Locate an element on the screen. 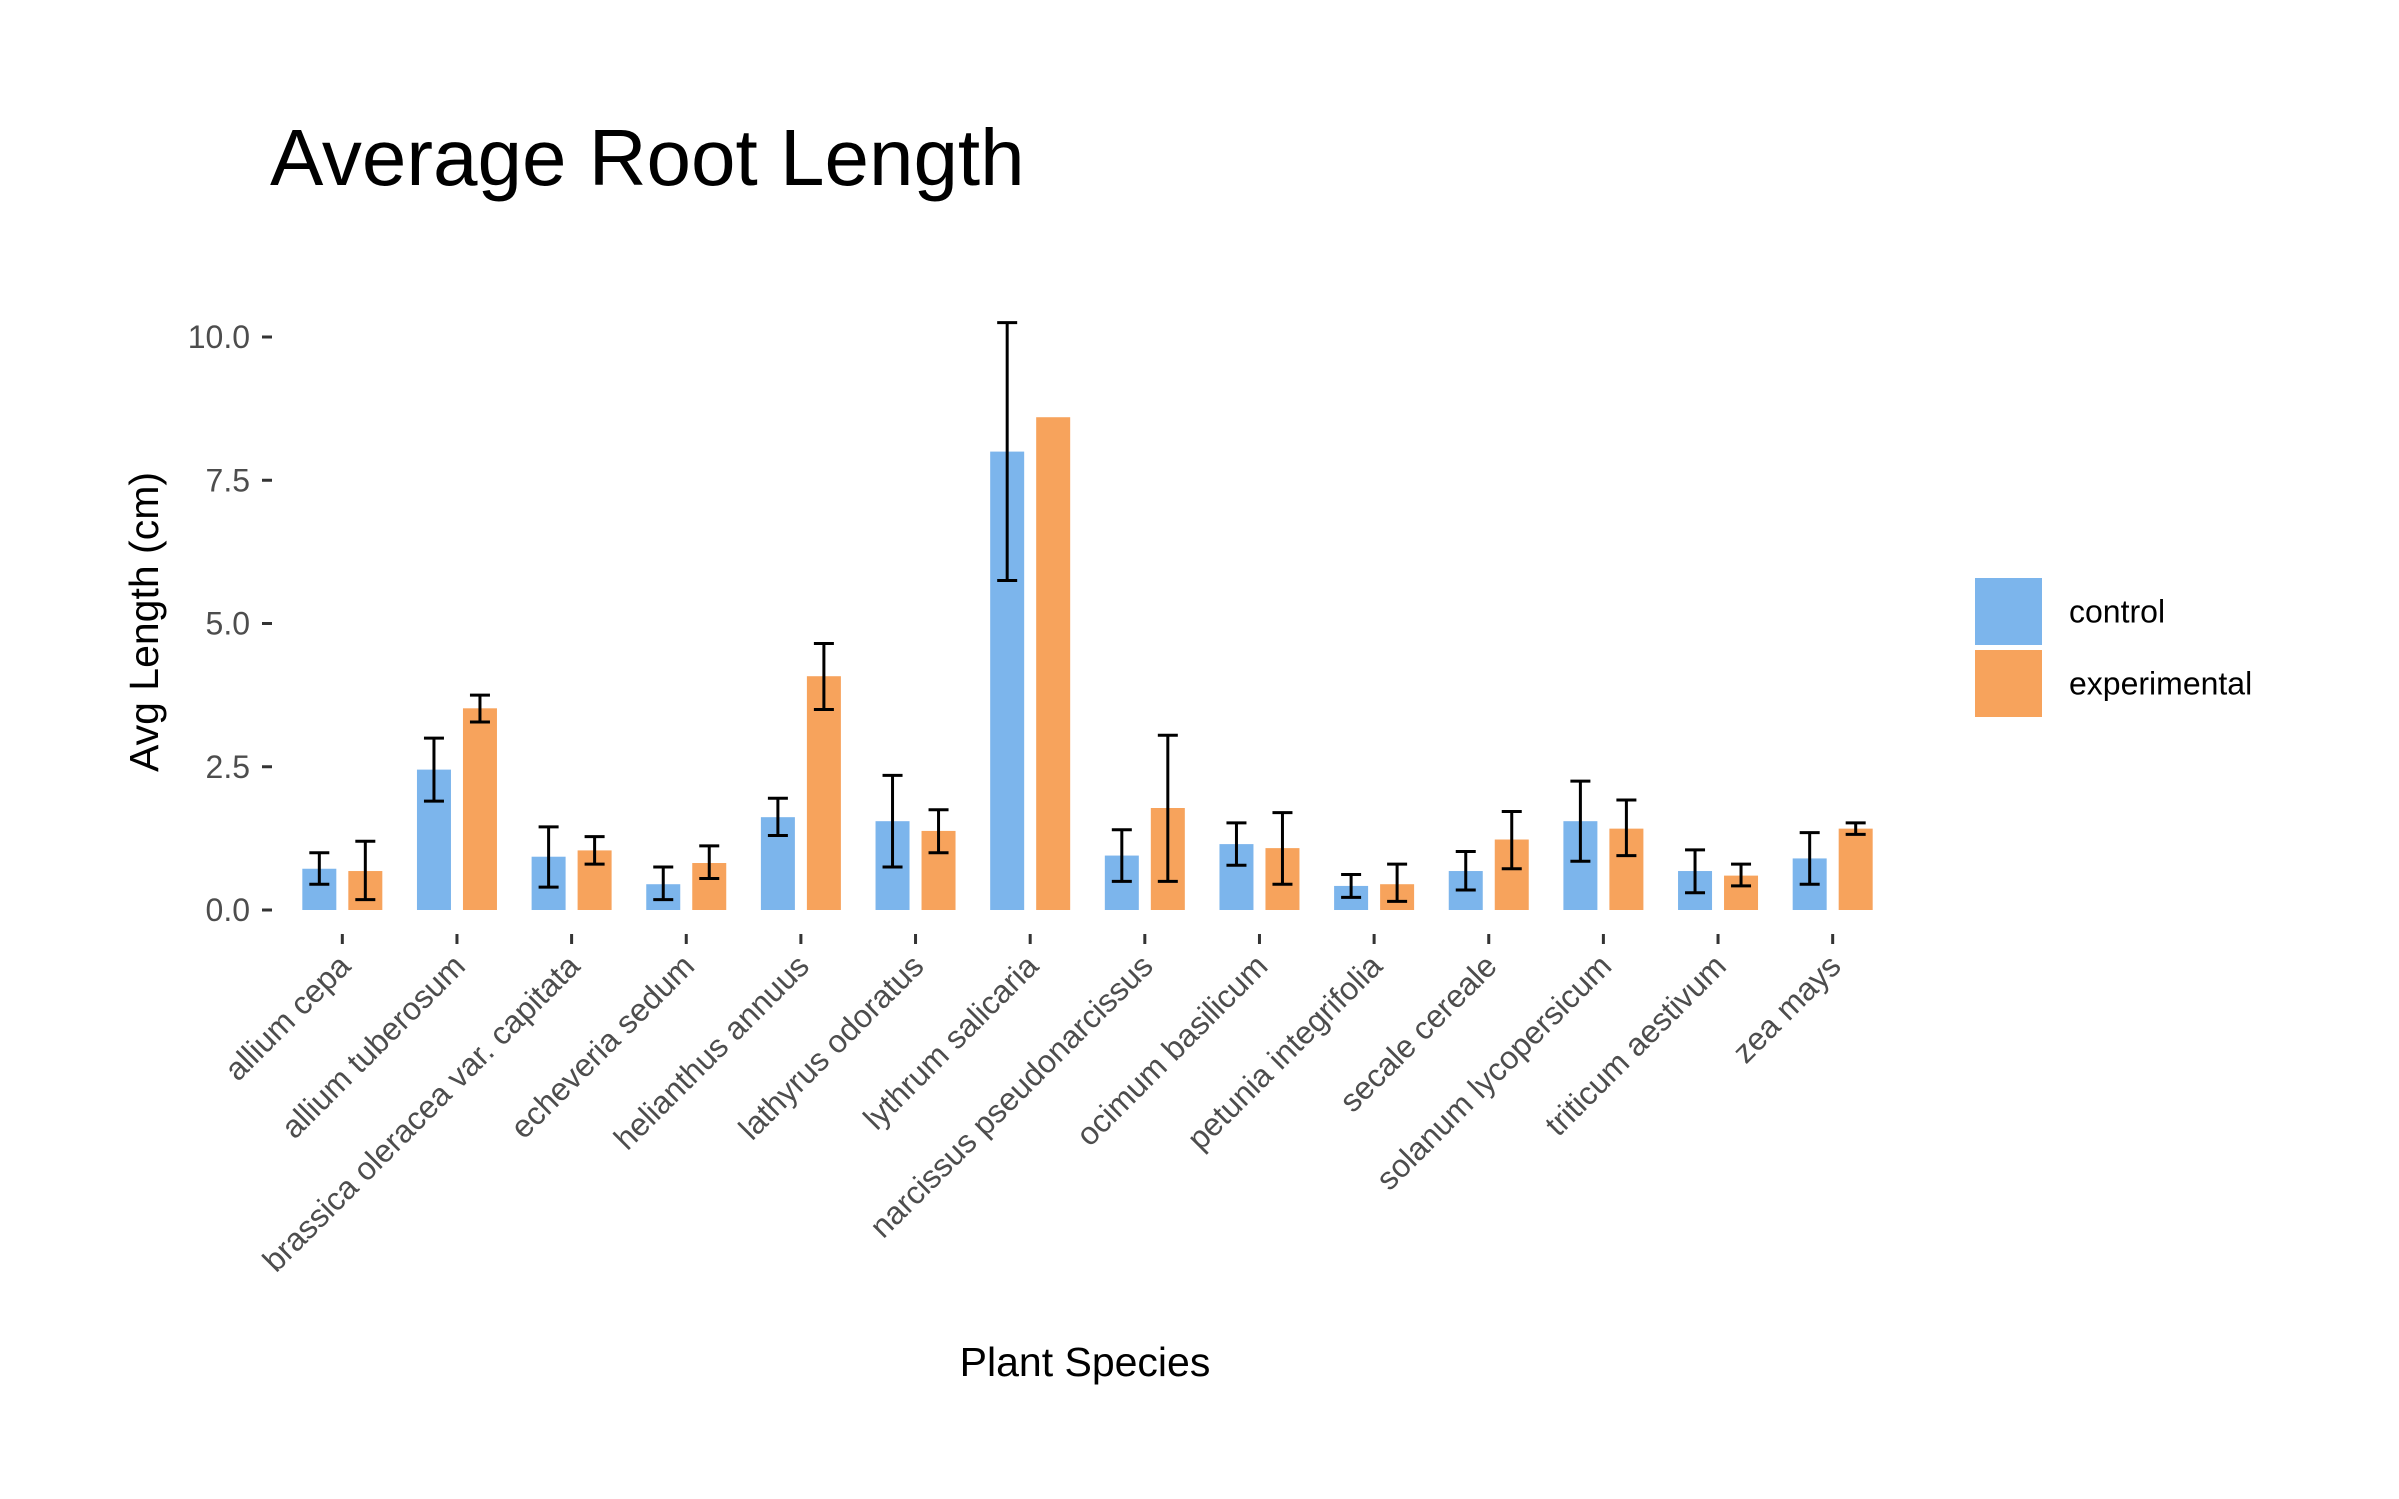  chart-title: Average Root Length is located at coordinates (647, 157).